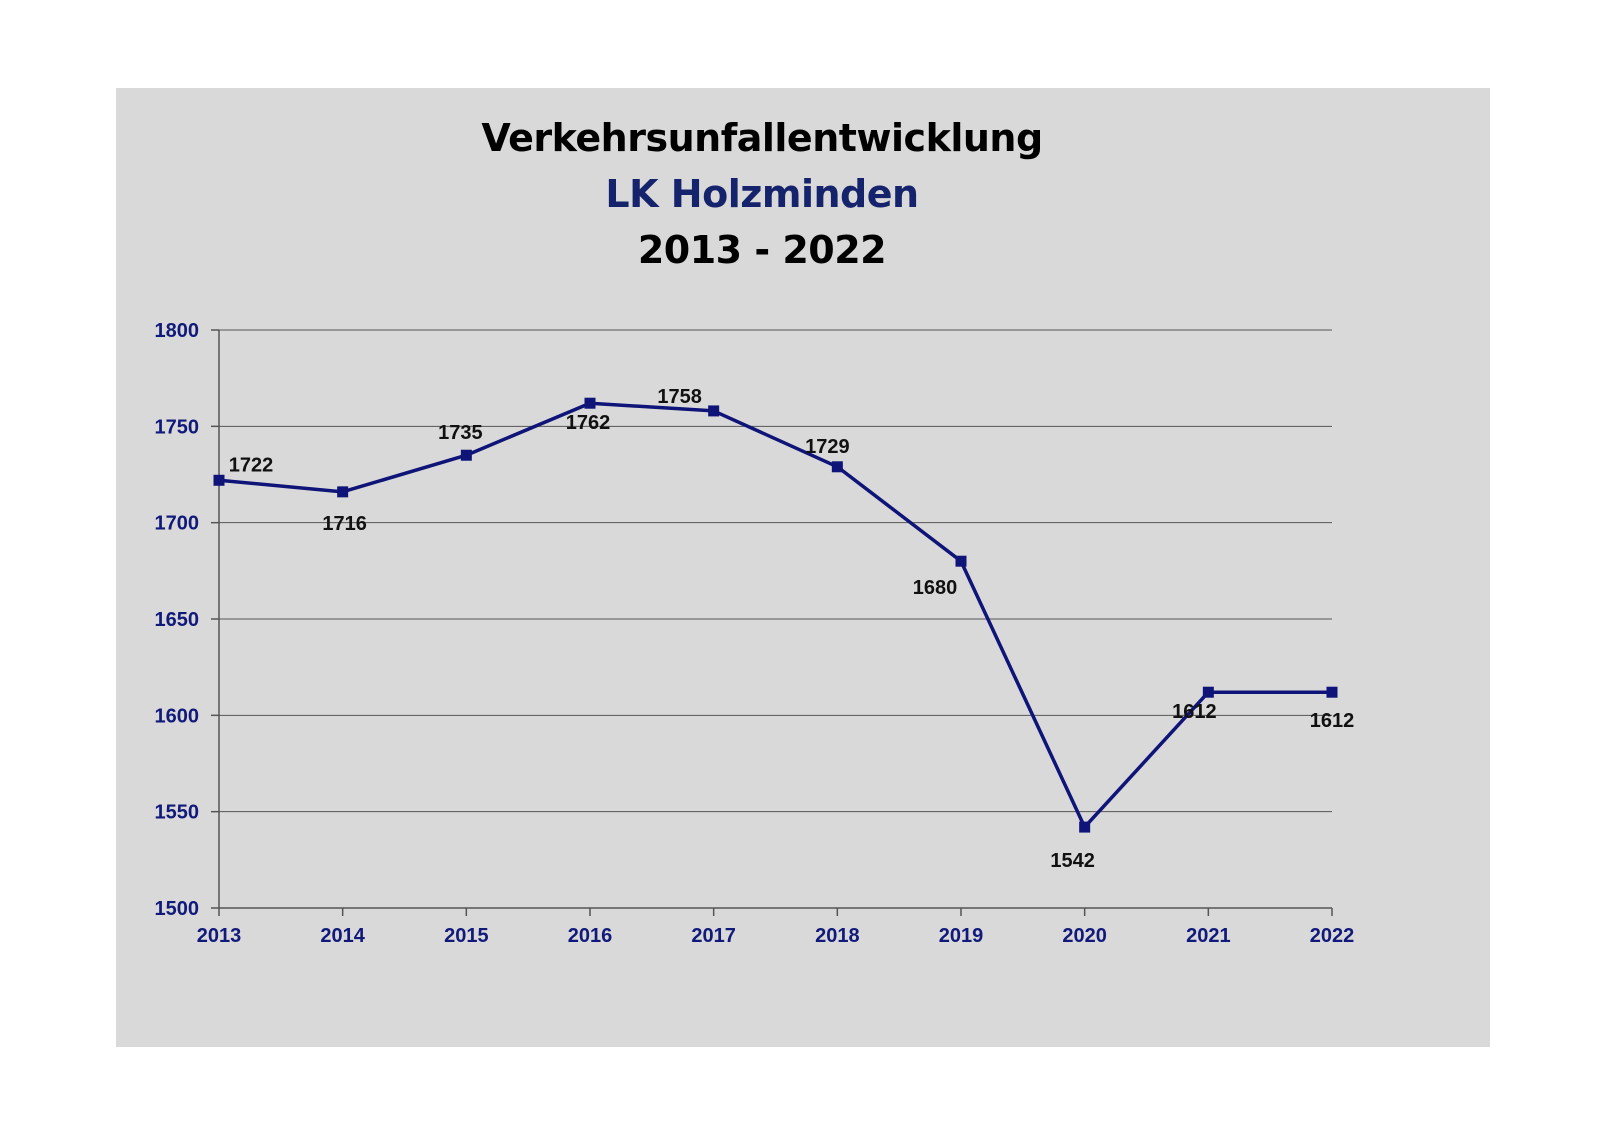 Image resolution: width=1600 pixels, height=1131 pixels. Describe the element at coordinates (762, 194) in the screenshot. I see `chart-subtitle-region: LK Holzminden` at that location.